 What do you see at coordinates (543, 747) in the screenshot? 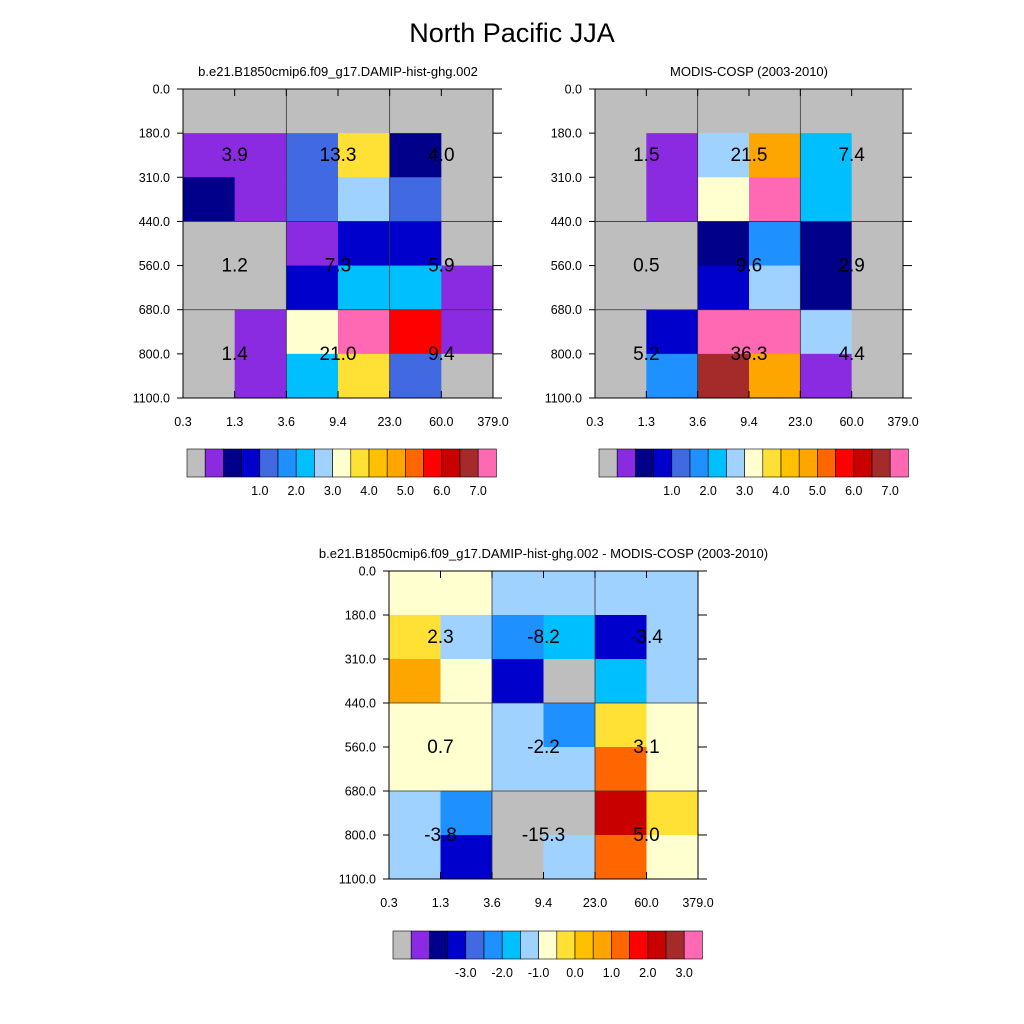
I see `box-value-label: -2.2` at bounding box center [543, 747].